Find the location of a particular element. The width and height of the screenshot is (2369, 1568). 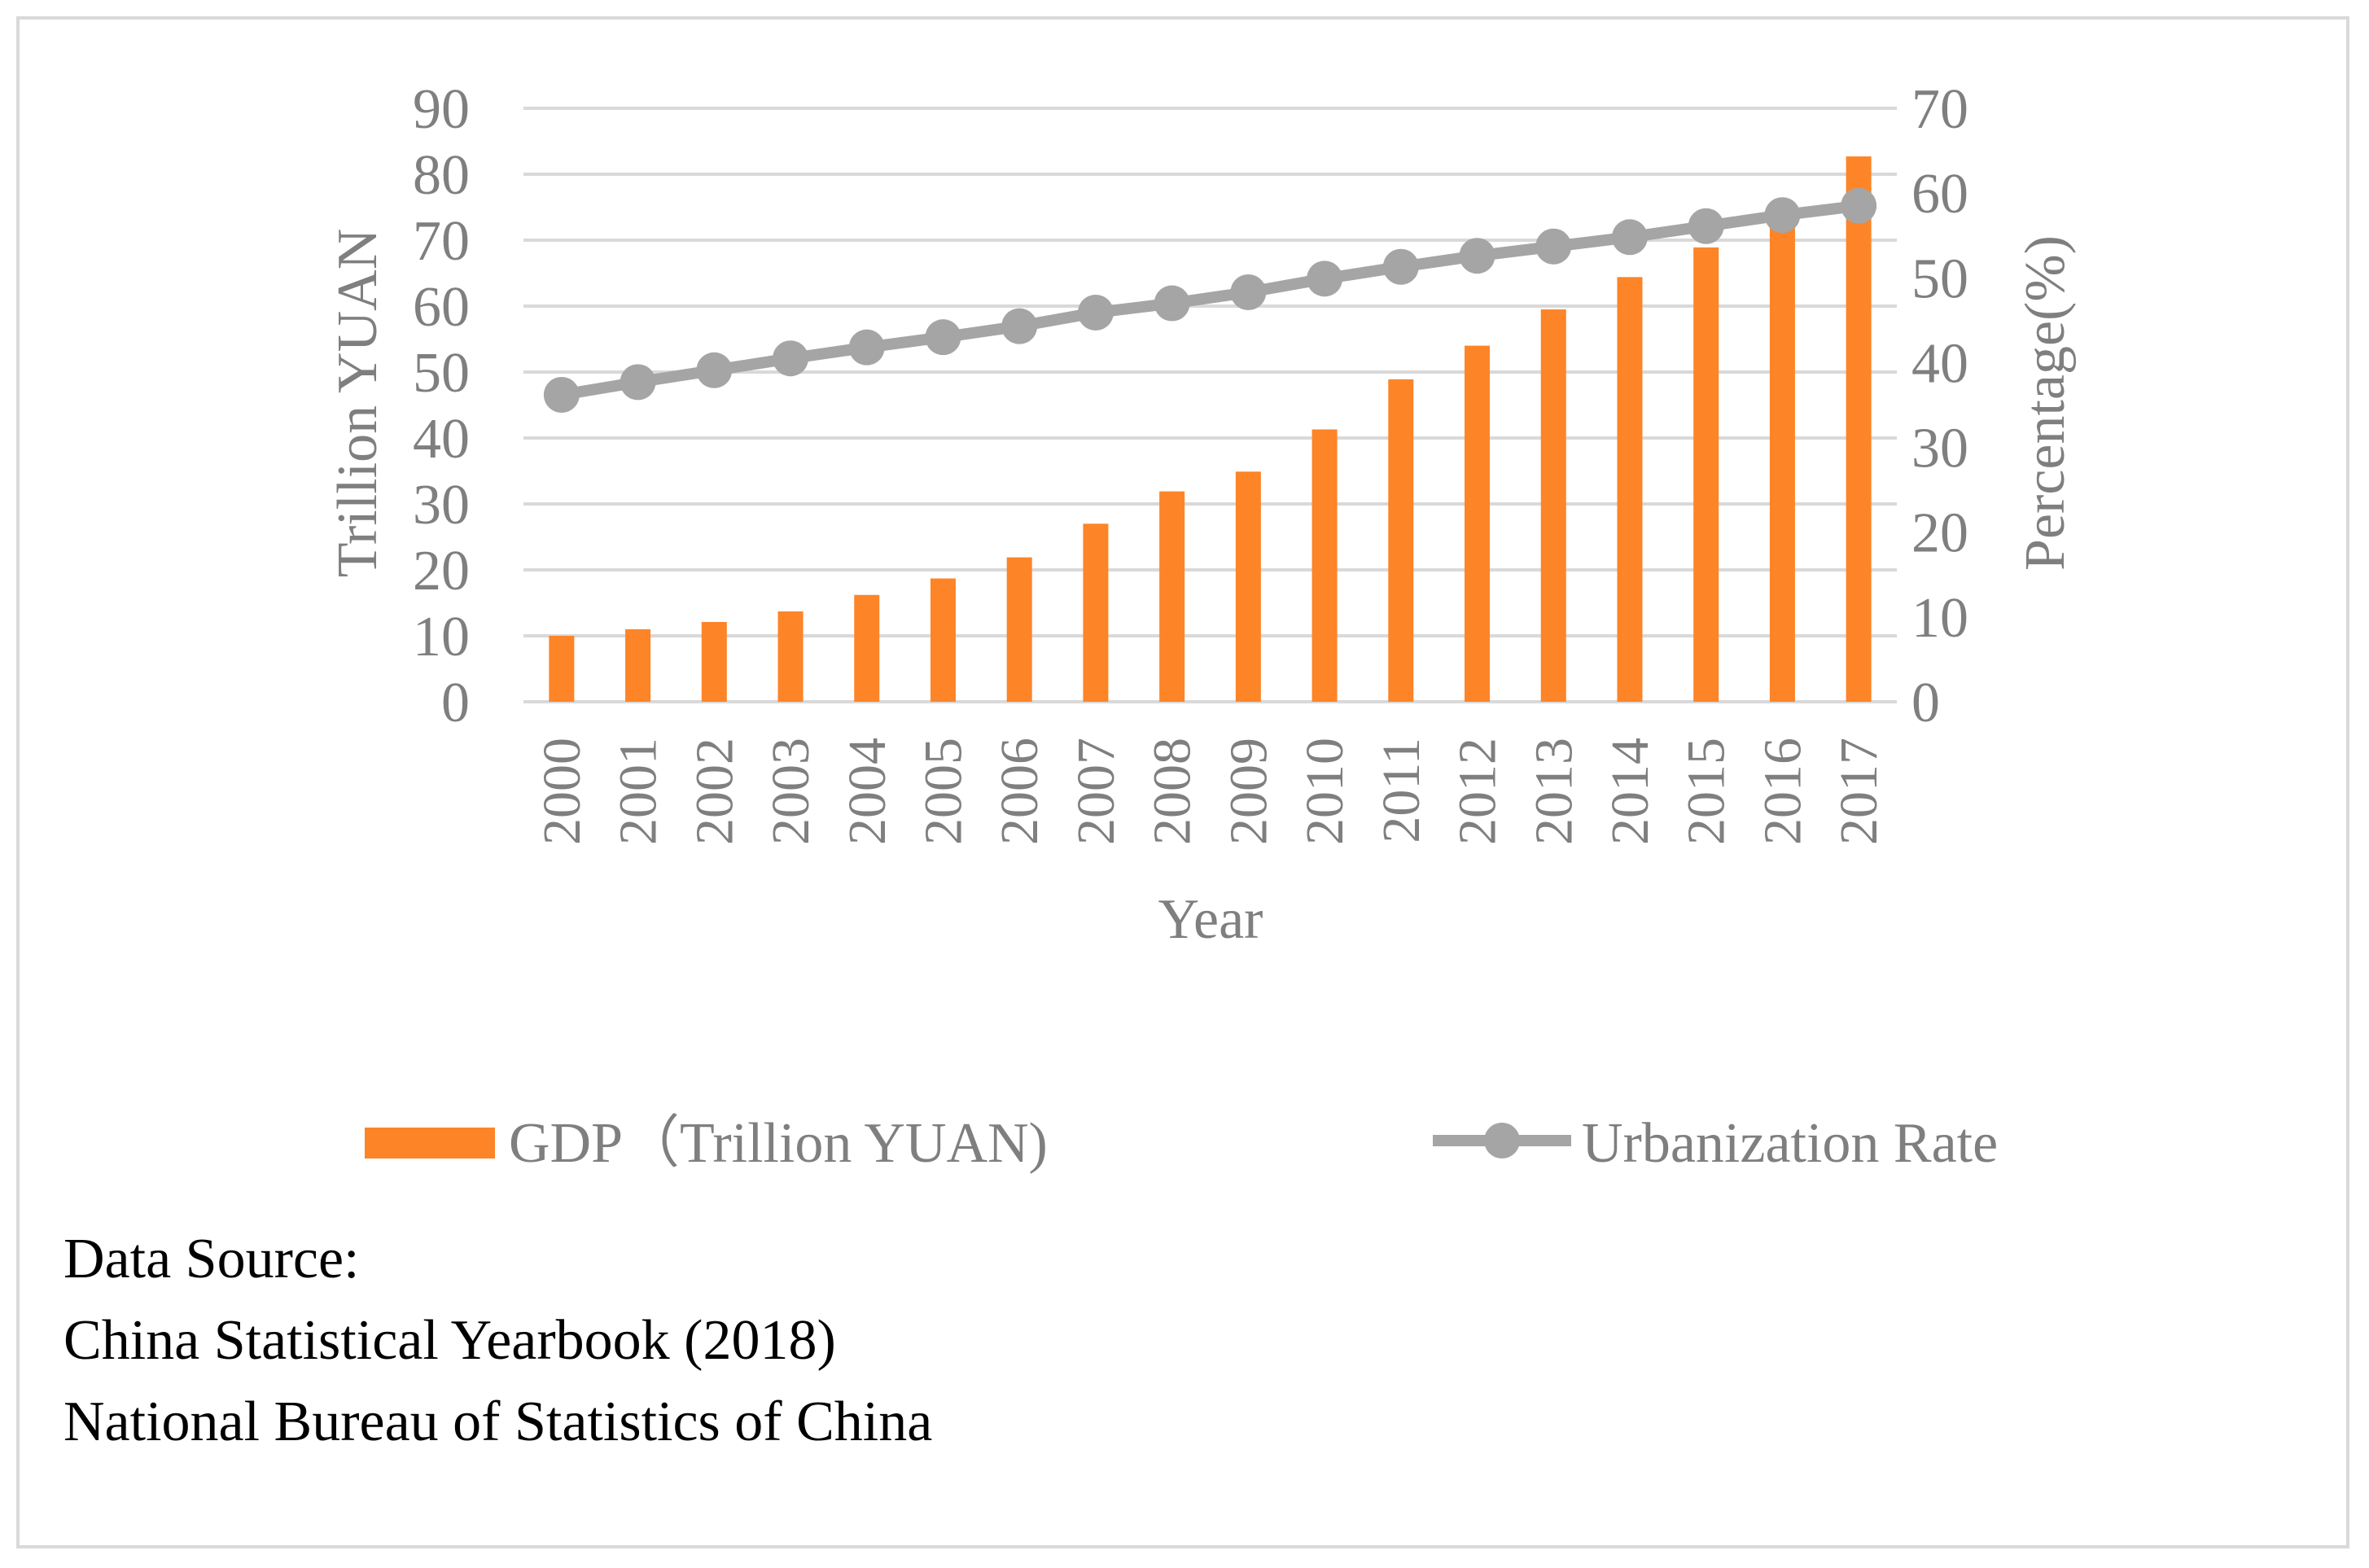

x-tick-label: 2000 is located at coordinates (562, 792).